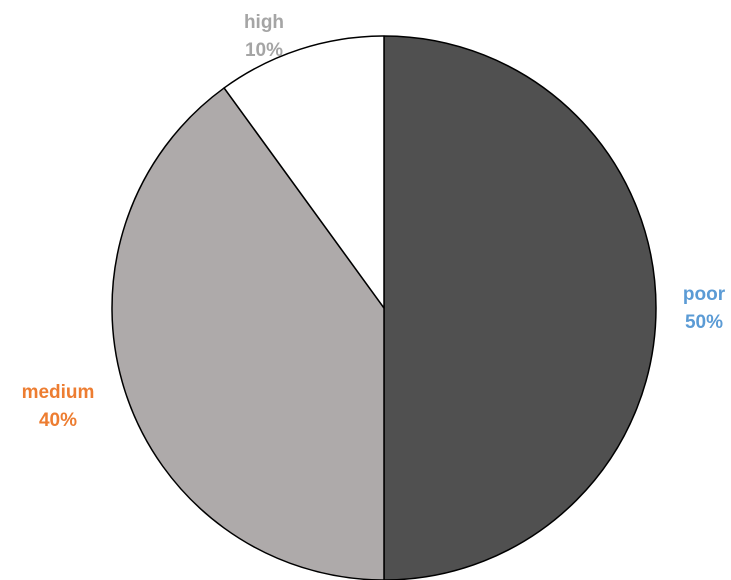 The image size is (731, 580). Describe the element at coordinates (58, 420) in the screenshot. I see `data-label-value-medium: 40%` at that location.